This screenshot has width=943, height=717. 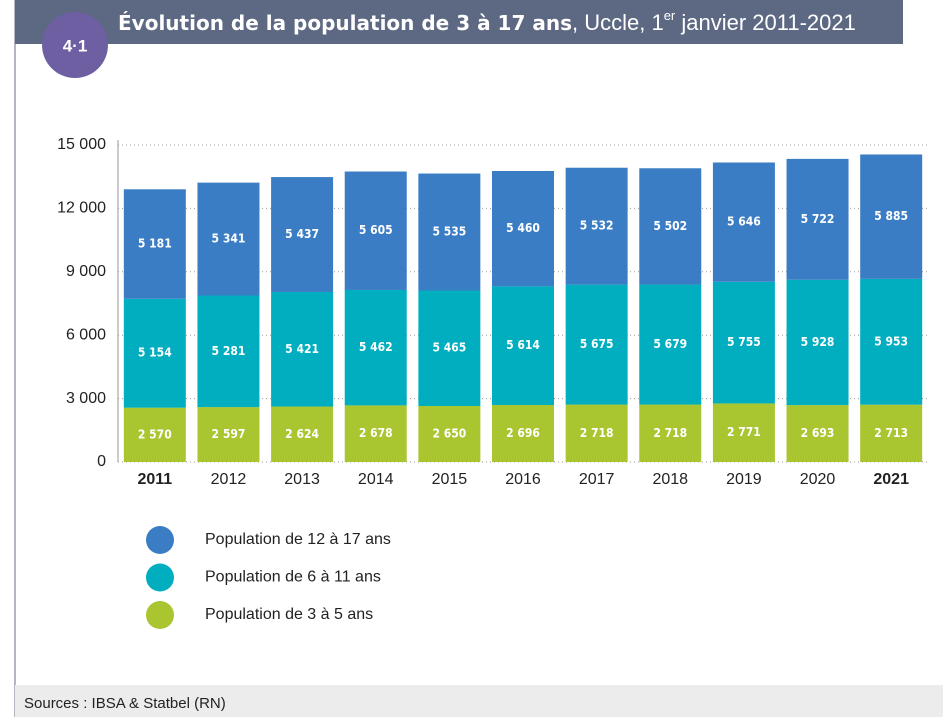 I want to click on value-label: 5 679, so click(x=670, y=344).